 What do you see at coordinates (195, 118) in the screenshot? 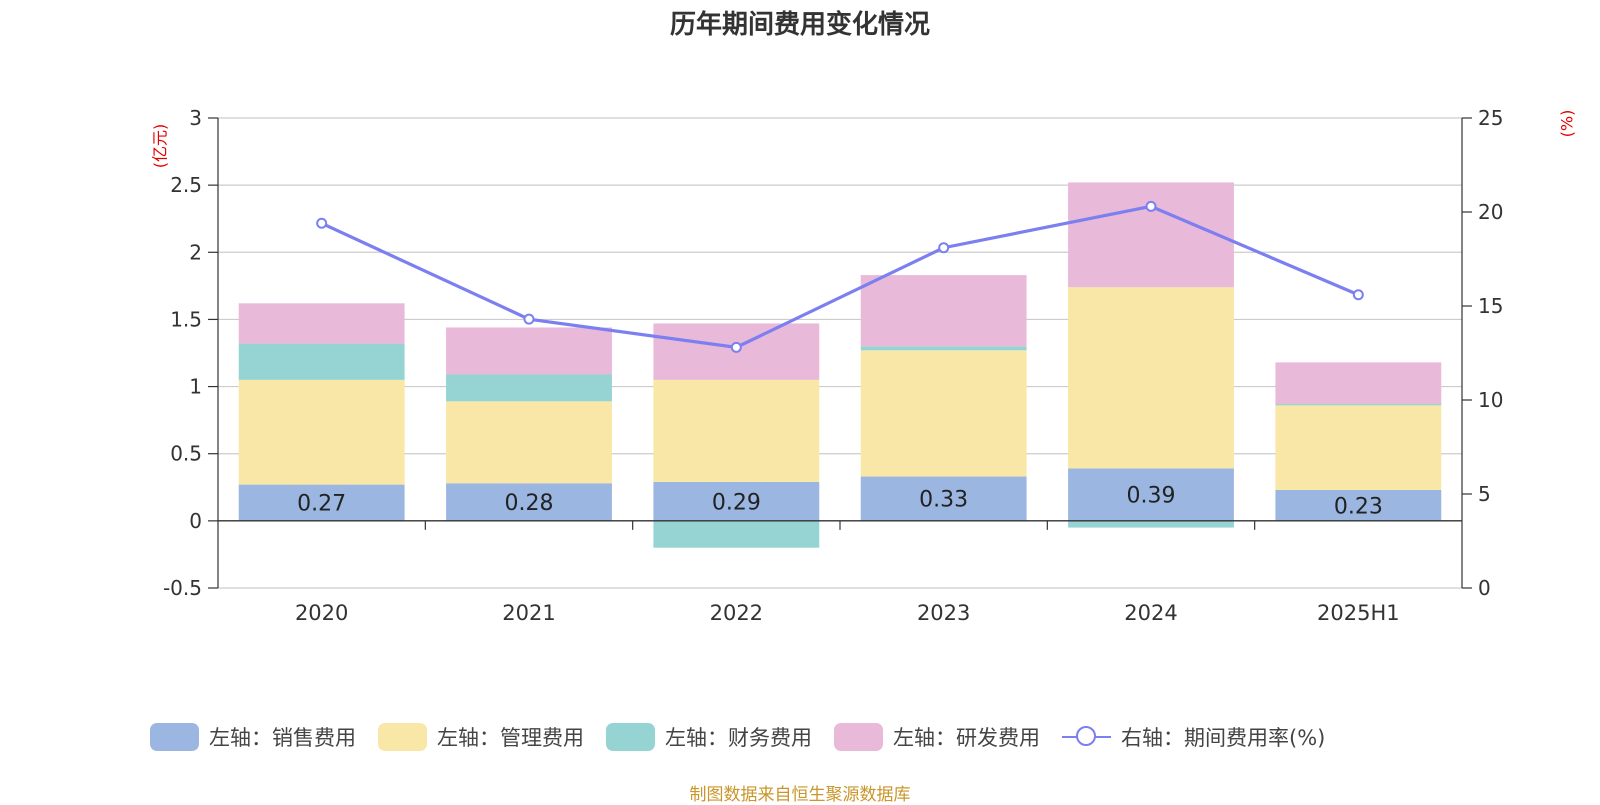
I see `left-axis-tick-label: 3` at bounding box center [195, 118].